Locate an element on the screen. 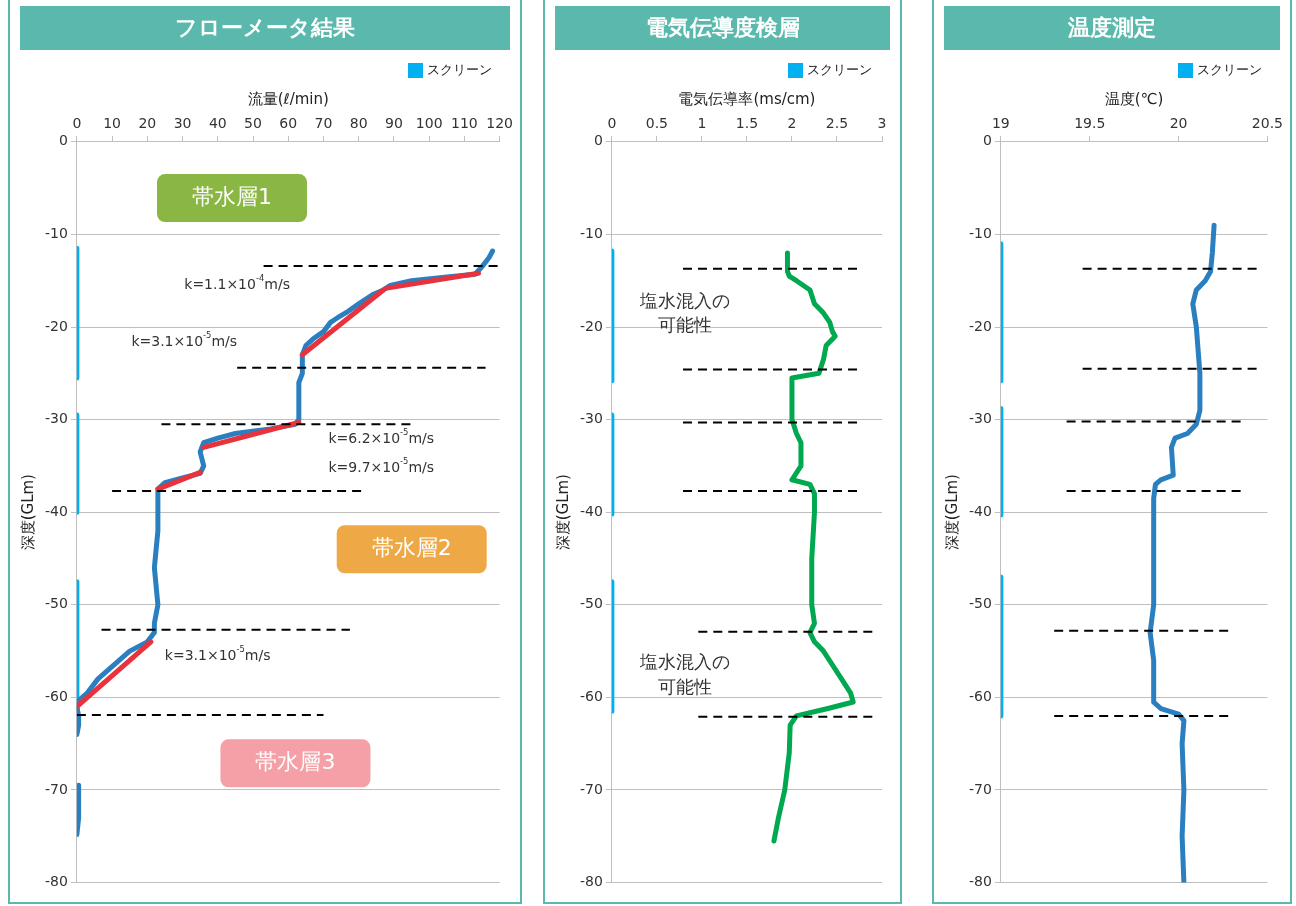 The image size is (1296, 906). annotation: 帯水層2 is located at coordinates (411, 547).